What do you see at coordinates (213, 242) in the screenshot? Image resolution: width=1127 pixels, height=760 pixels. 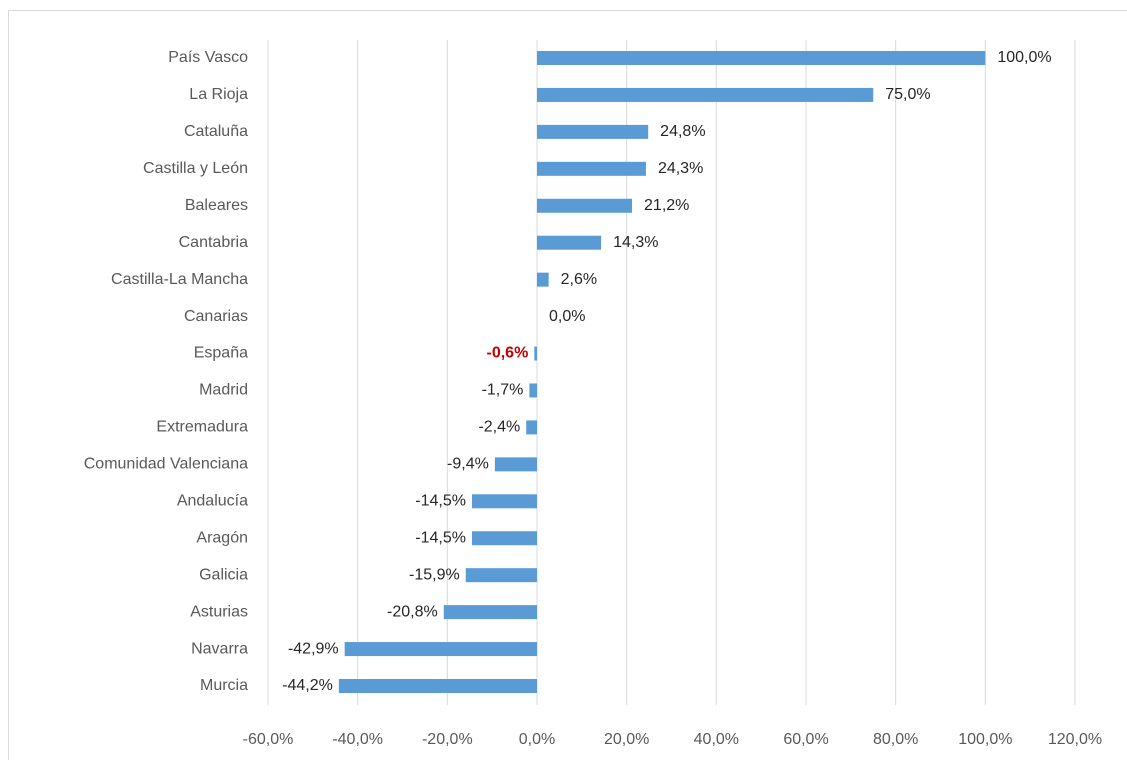 I see `y-tick-label: Cantabria` at bounding box center [213, 242].